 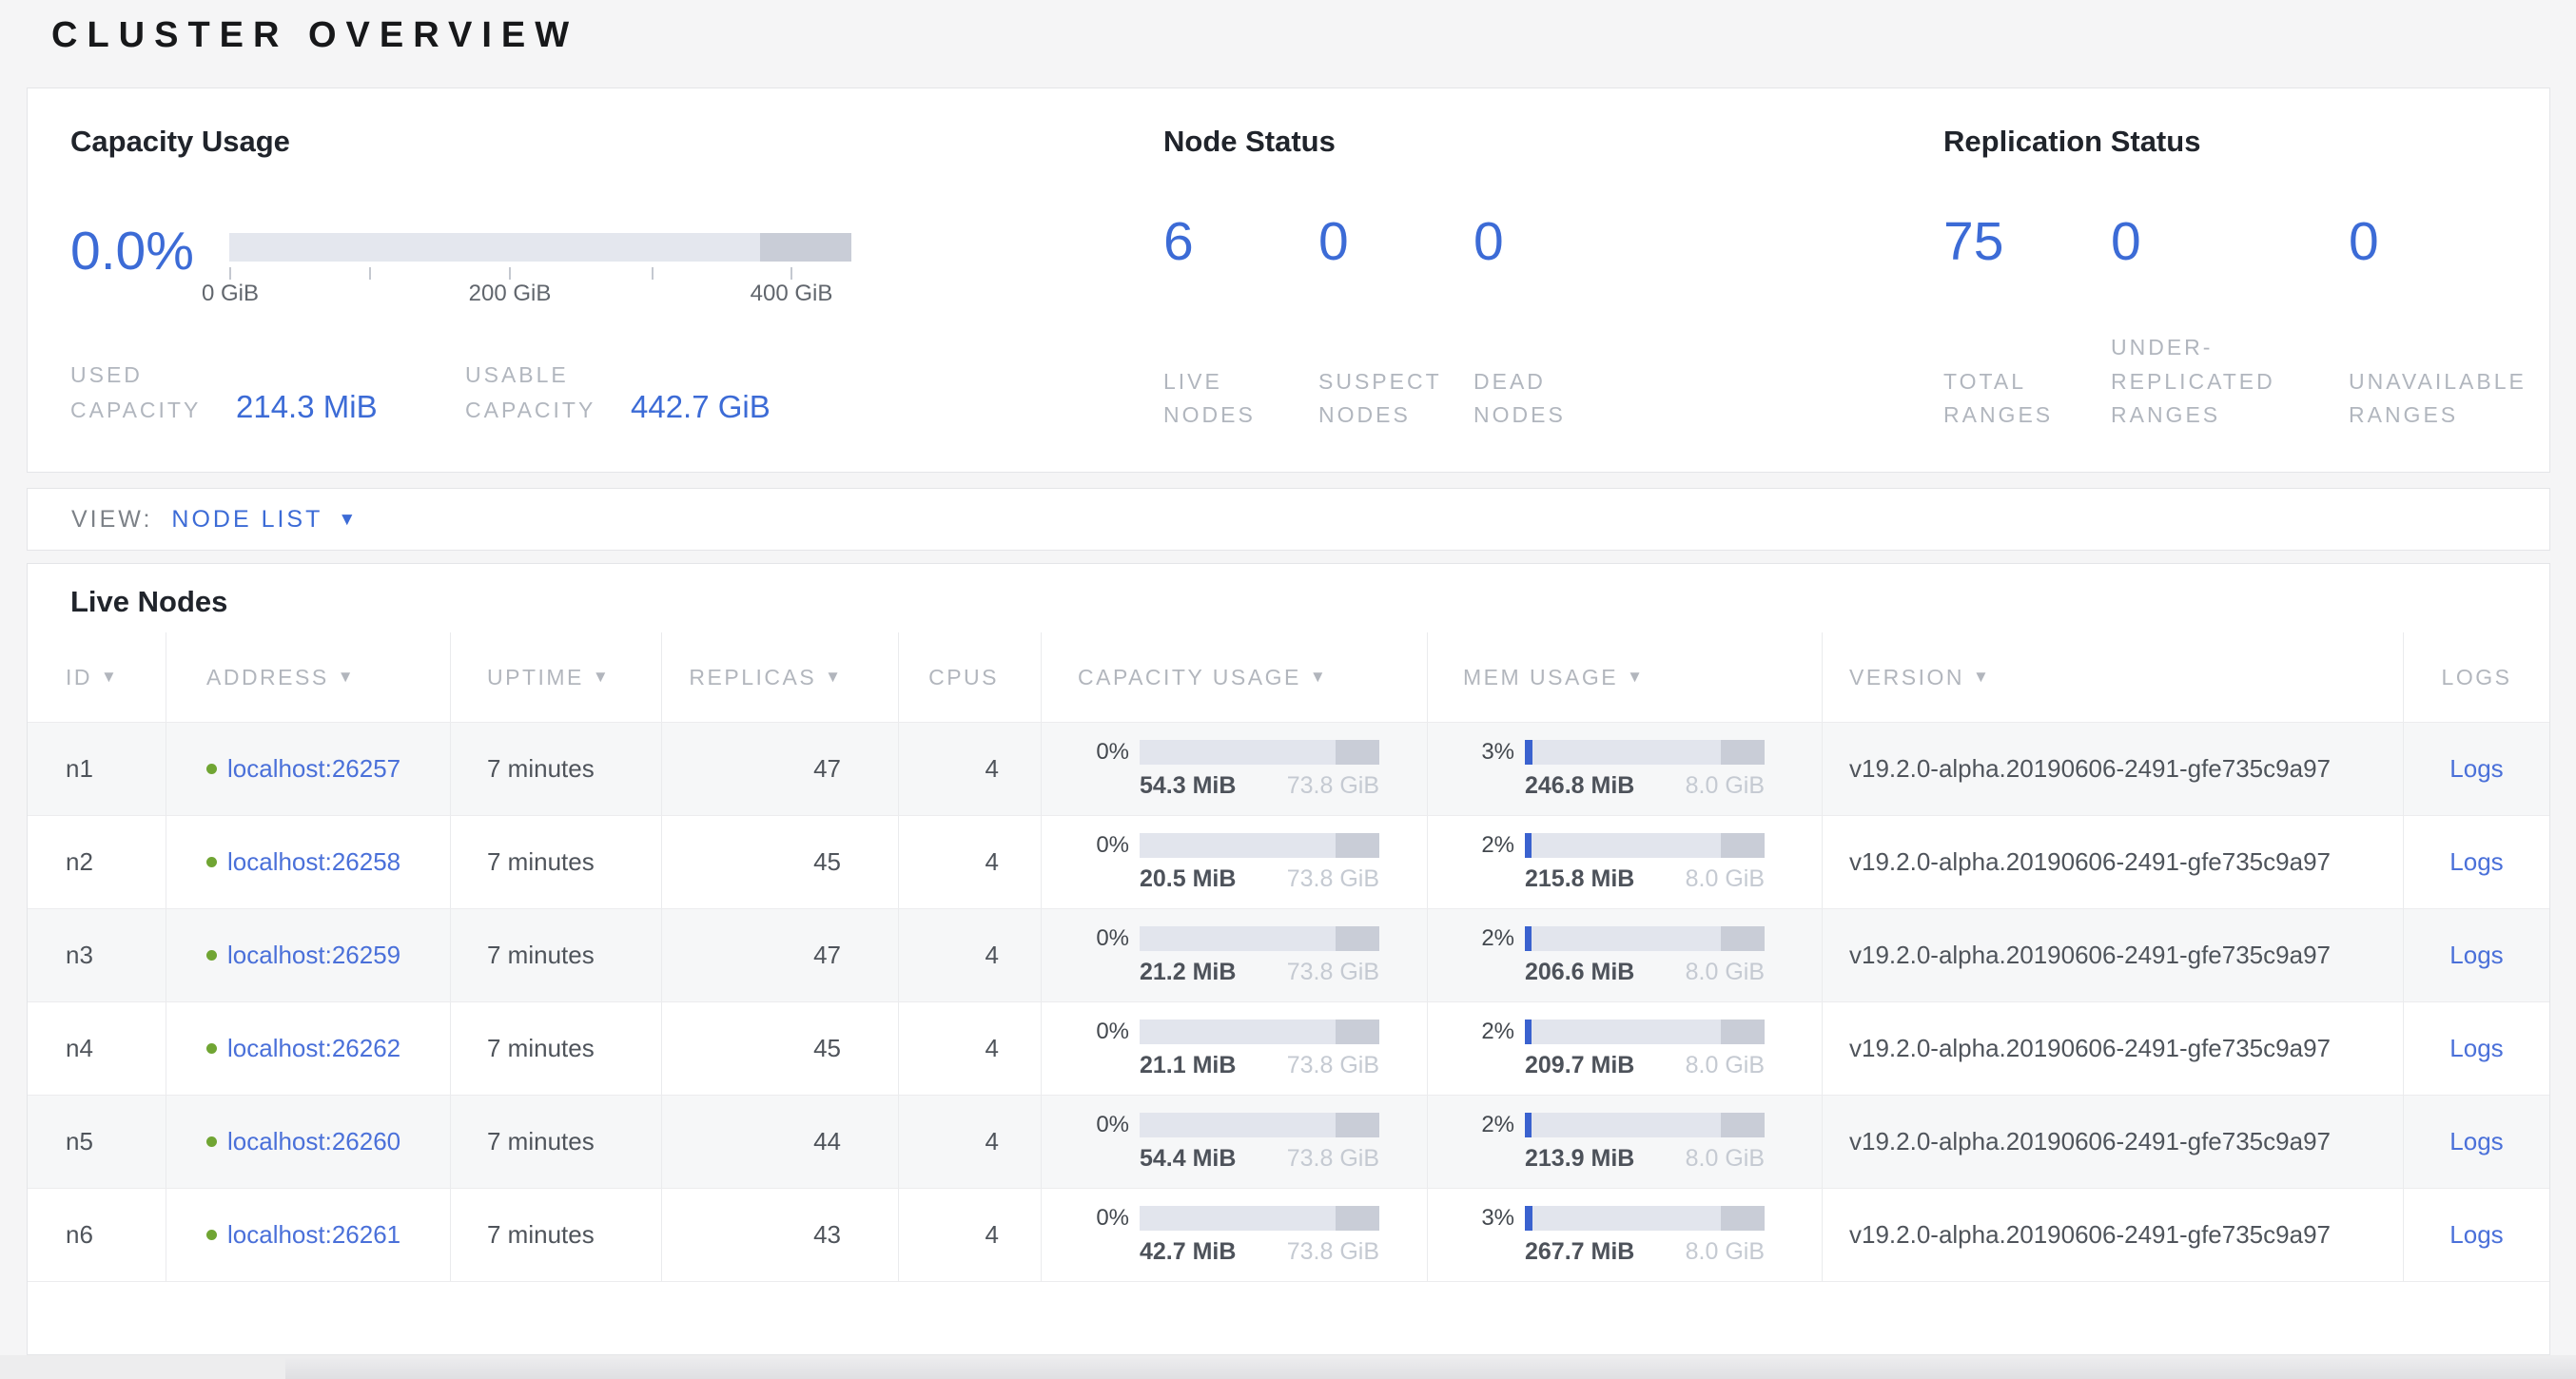 What do you see at coordinates (1189, 972) in the screenshot?
I see `usage-used-value: 21.2 MiB` at bounding box center [1189, 972].